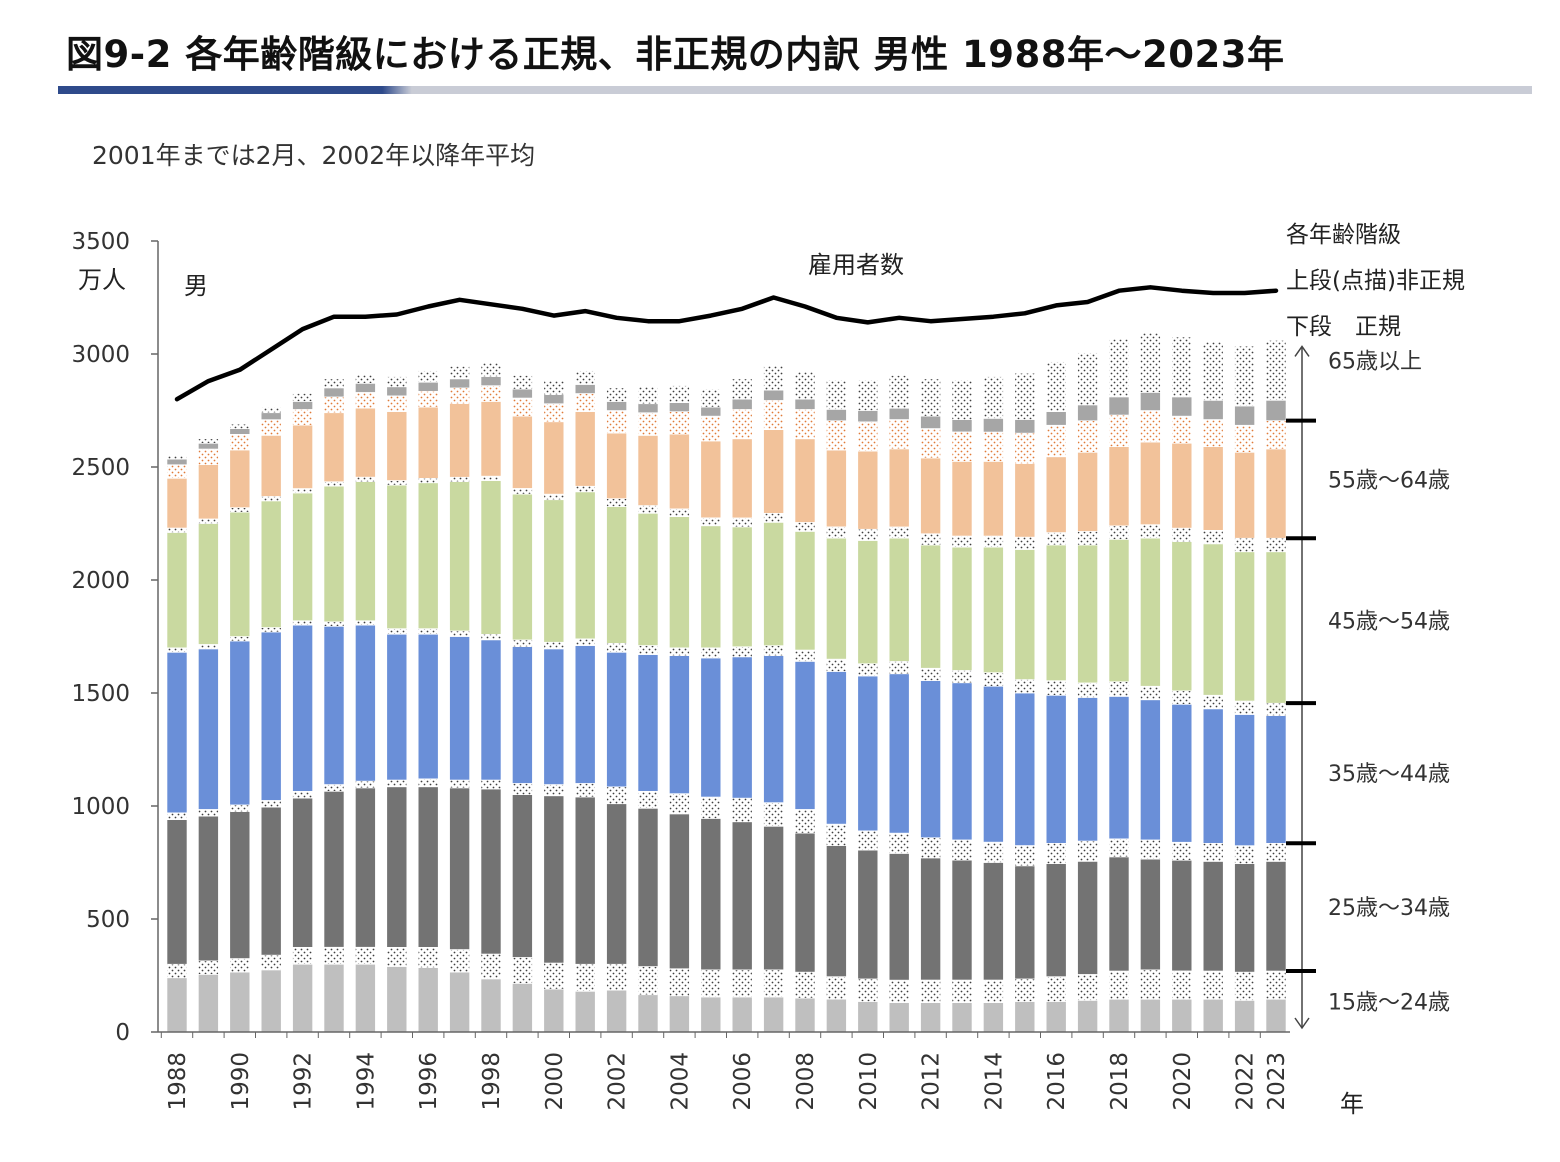 Image resolution: width=1560 pixels, height=1162 pixels. Describe the element at coordinates (196, 286) in the screenshot. I see `gender-label: 男` at that location.